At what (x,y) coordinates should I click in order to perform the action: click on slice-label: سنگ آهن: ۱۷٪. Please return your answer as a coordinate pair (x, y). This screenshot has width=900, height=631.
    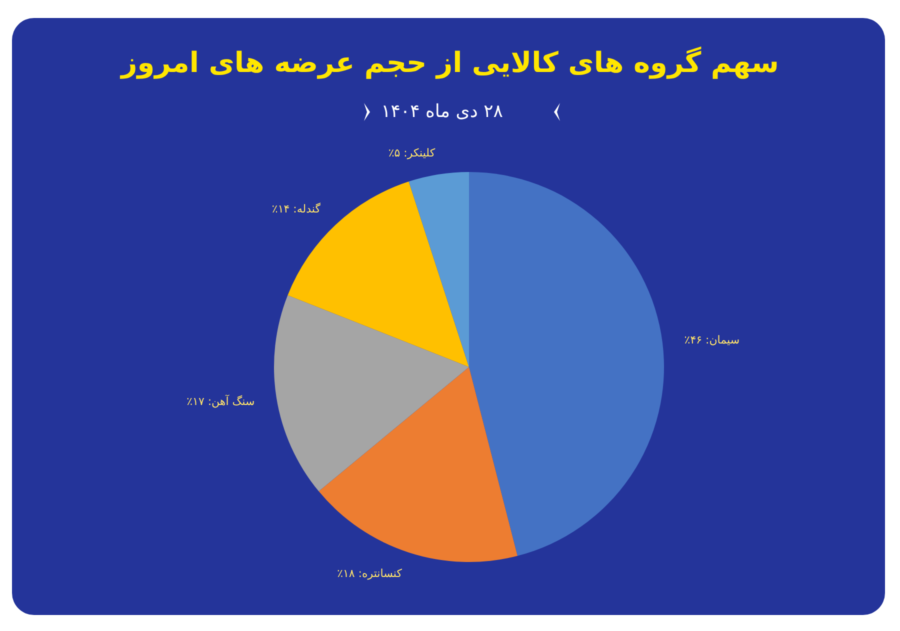
    Looking at the image, I should click on (220, 401).